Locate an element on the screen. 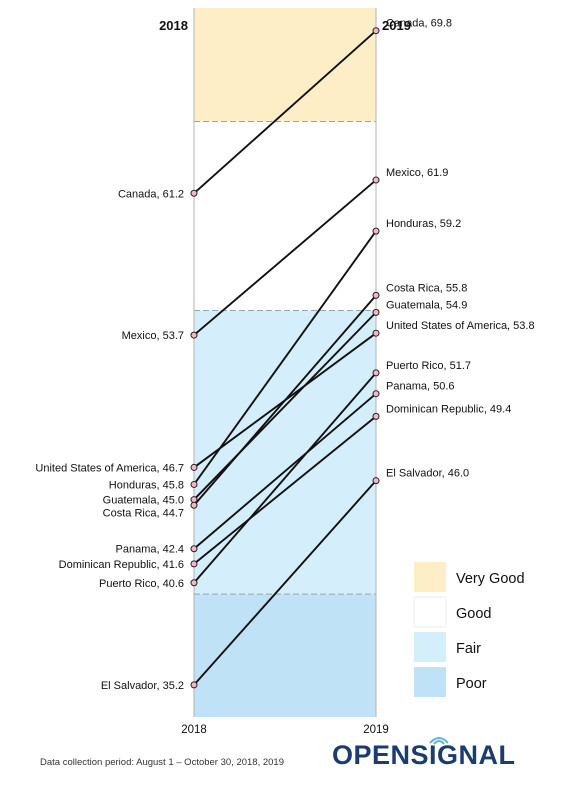  point-2019-mexico is located at coordinates (376, 180).